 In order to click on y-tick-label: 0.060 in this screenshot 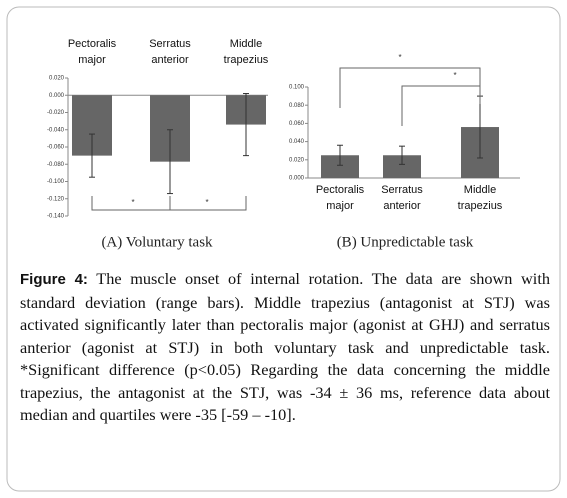, I will do `click(297, 124)`.